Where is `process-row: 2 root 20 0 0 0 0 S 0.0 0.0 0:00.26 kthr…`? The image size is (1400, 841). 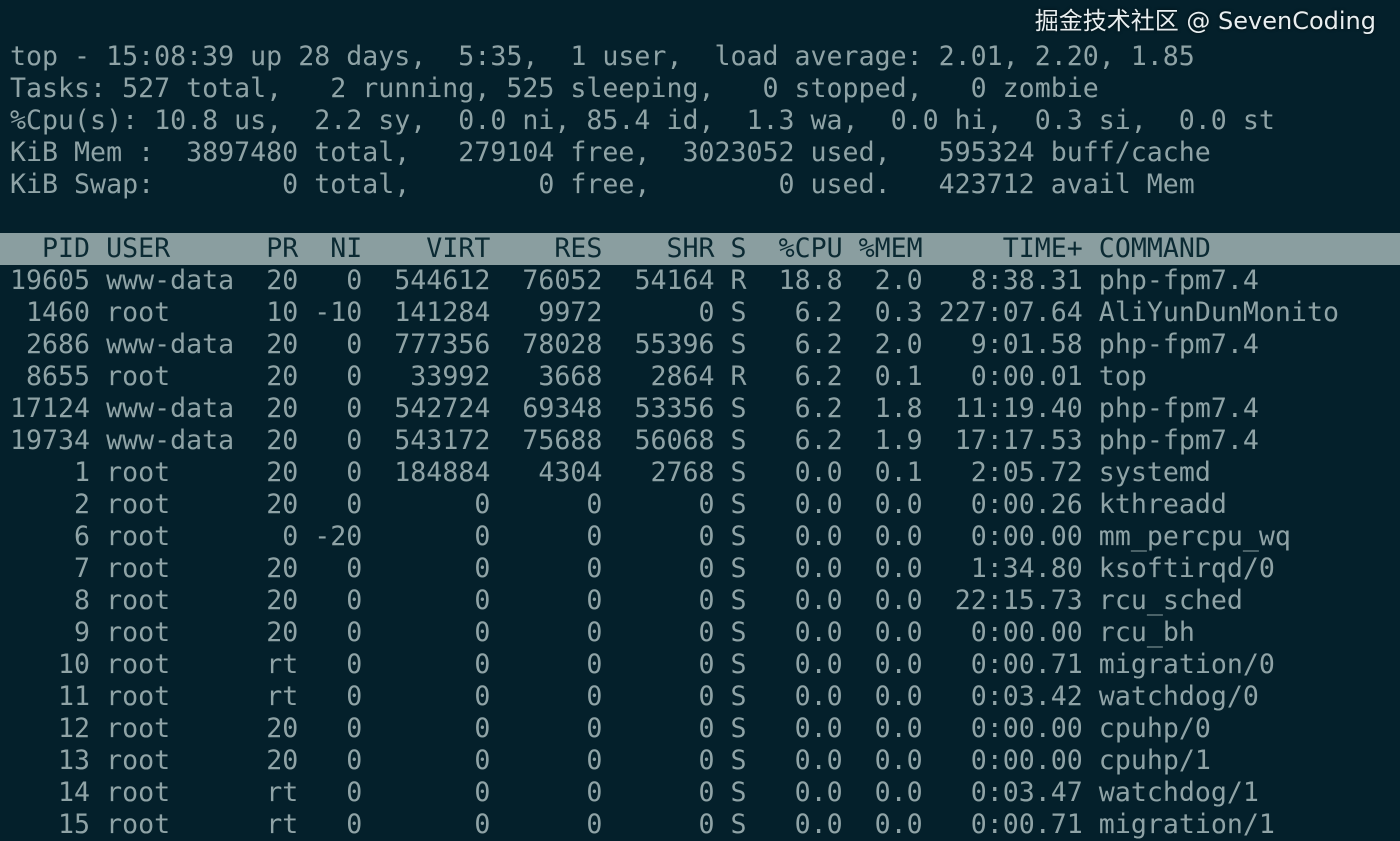 process-row: 2 root 20 0 0 0 0 S 0.0 0.0 0:00.26 kthr… is located at coordinates (705, 505).